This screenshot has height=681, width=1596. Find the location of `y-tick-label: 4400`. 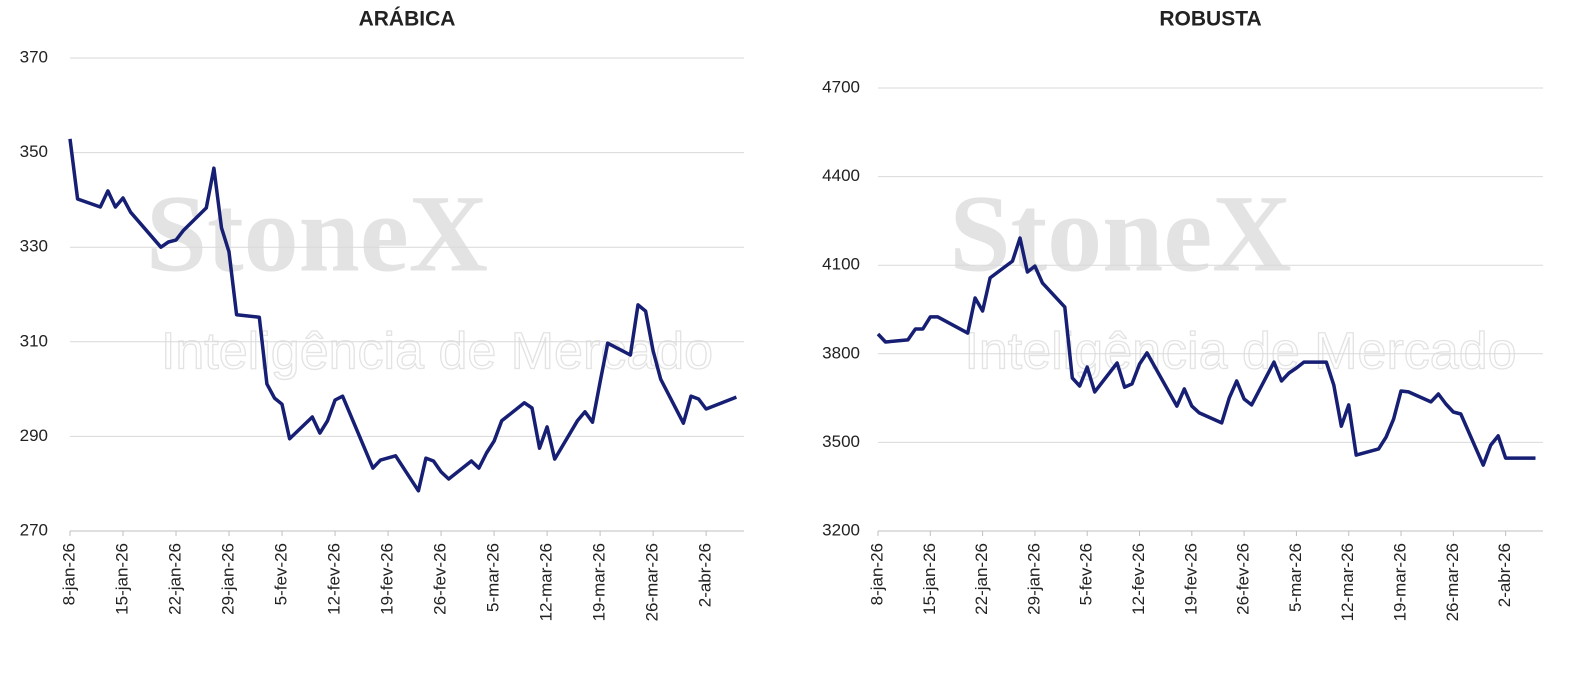

y-tick-label: 4400 is located at coordinates (841, 175).